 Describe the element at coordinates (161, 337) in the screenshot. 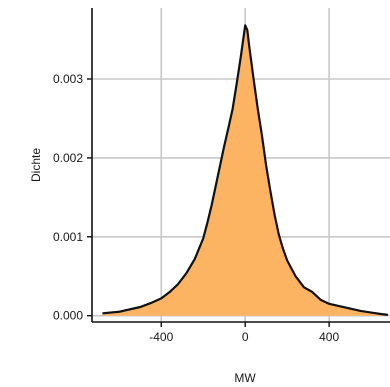

I see `x-tick-label-0: -400` at that location.